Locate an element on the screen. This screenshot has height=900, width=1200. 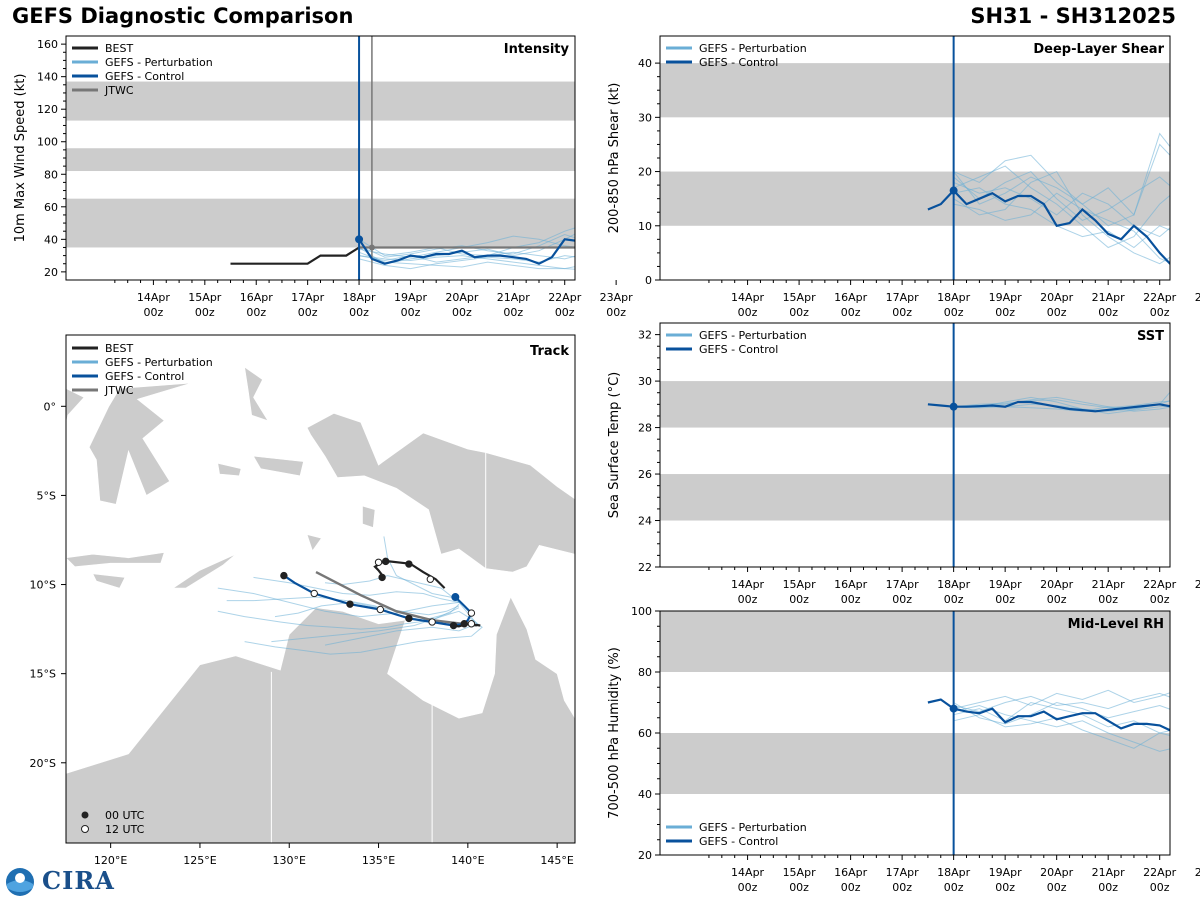
x-tick-label: 120°E is located at coordinates (110, 860).